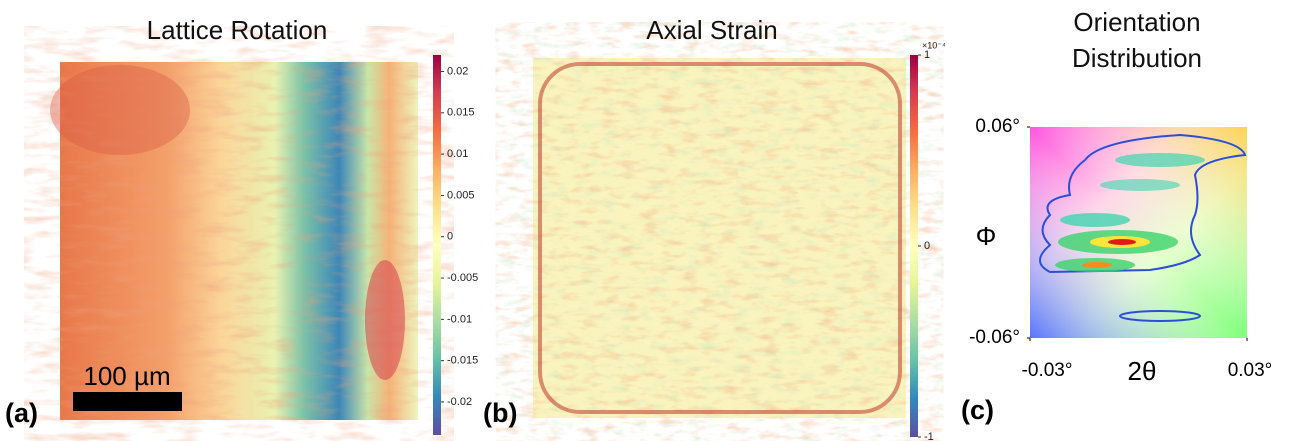 The width and height of the screenshot is (1293, 441). Describe the element at coordinates (994, 337) in the screenshot. I see `y-tick-label: -0.06°` at that location.